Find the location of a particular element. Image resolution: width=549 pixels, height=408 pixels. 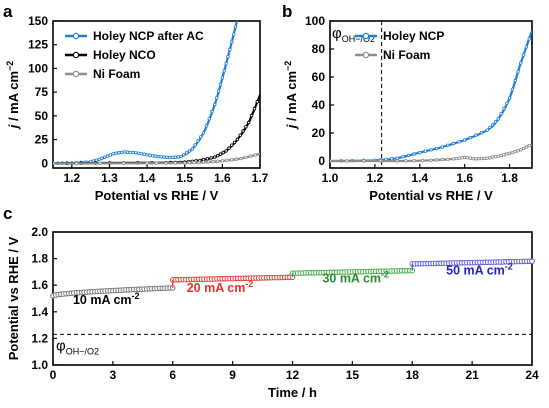

c-segment-1: 20 mA cm-2 is located at coordinates (233, 284).